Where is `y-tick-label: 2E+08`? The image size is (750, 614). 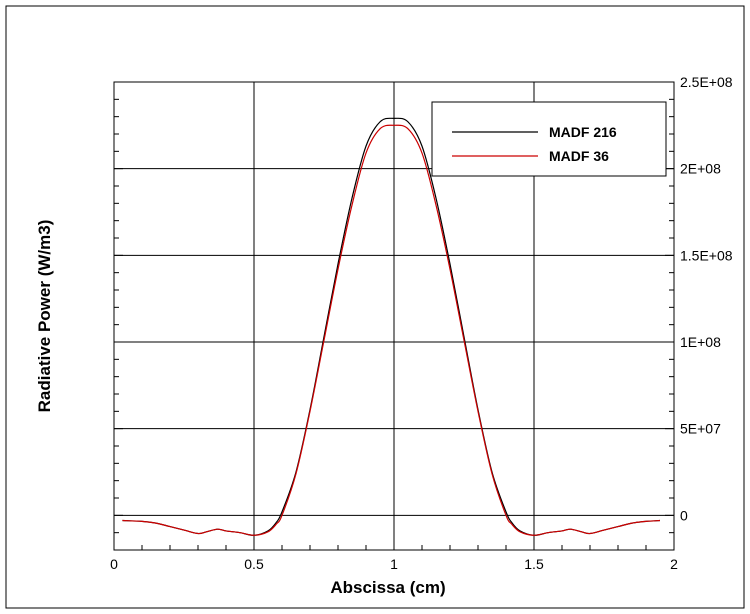
y-tick-label: 2E+08 is located at coordinates (700, 169).